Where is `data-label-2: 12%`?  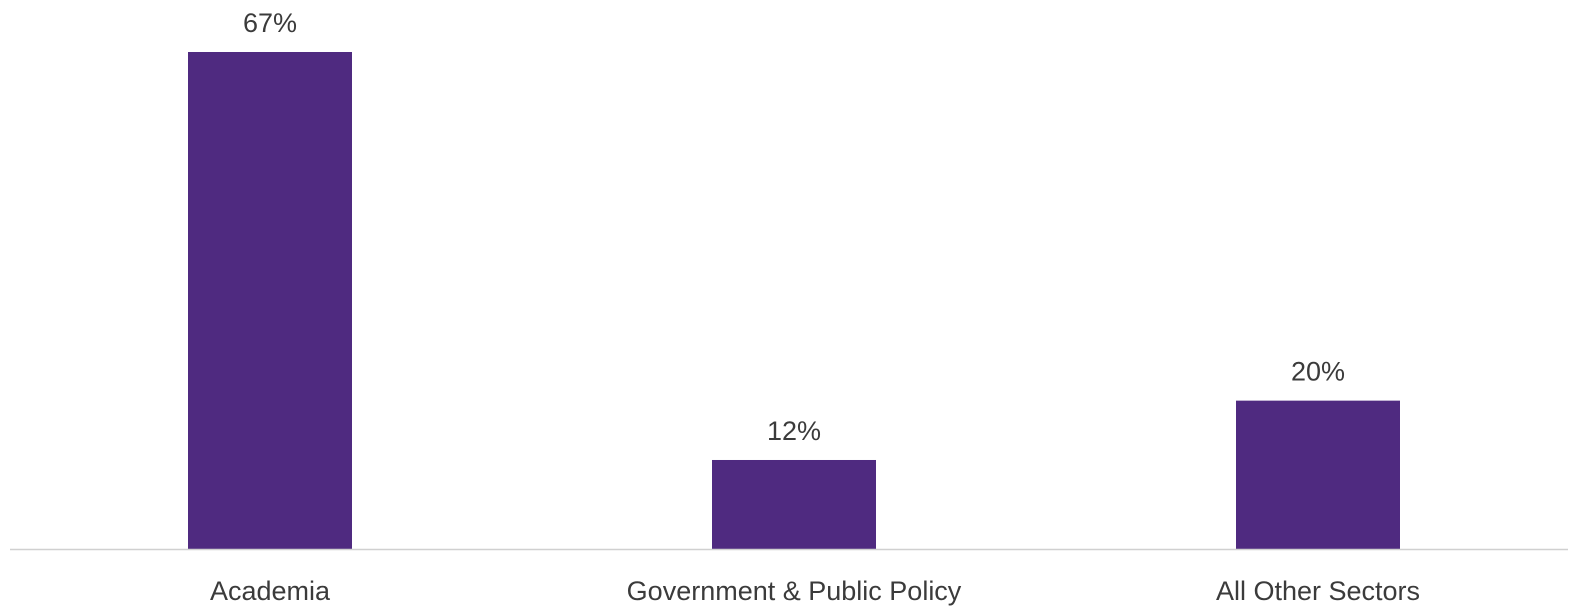
data-label-2: 12% is located at coordinates (794, 431).